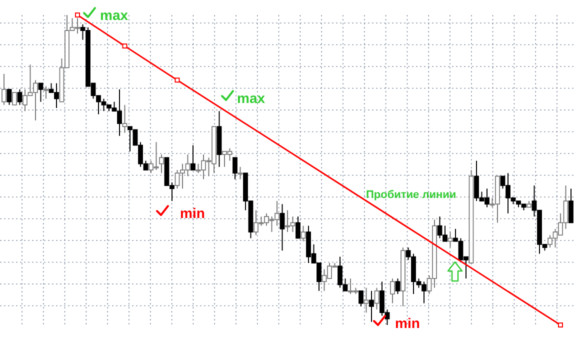 Image resolution: width=575 pixels, height=341 pixels. What do you see at coordinates (411, 195) in the screenshot?
I see `annotation: Пробитие линии` at bounding box center [411, 195].